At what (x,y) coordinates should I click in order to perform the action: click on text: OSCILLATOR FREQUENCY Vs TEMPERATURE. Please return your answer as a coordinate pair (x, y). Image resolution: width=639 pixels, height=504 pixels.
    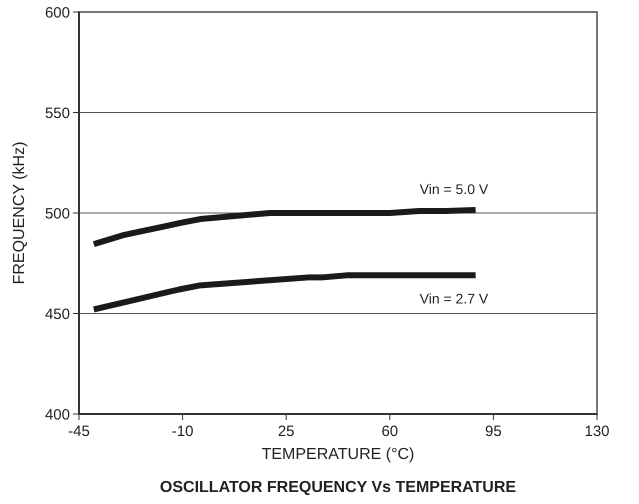
    Looking at the image, I should click on (338, 487).